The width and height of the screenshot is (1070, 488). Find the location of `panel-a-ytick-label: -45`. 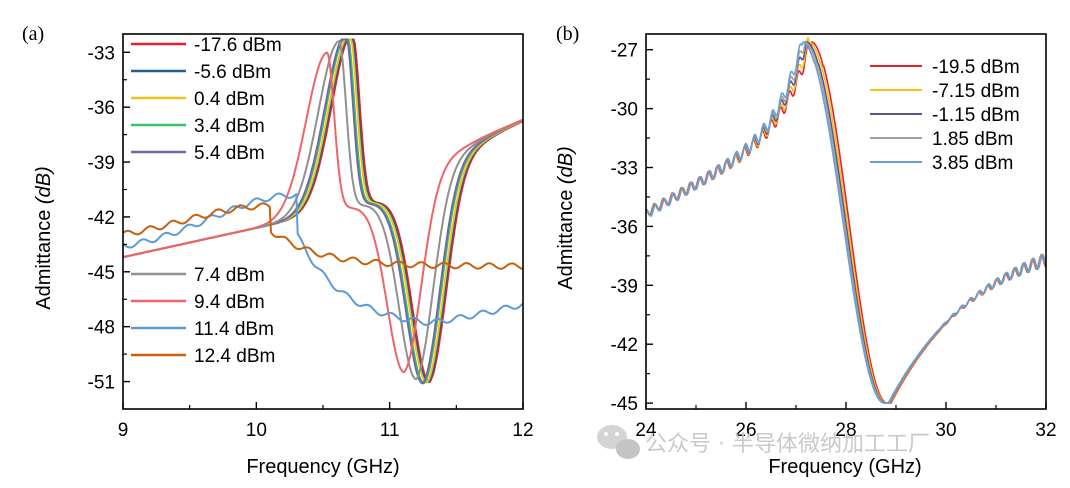

panel-a-ytick-label: -45 is located at coordinates (101, 273).